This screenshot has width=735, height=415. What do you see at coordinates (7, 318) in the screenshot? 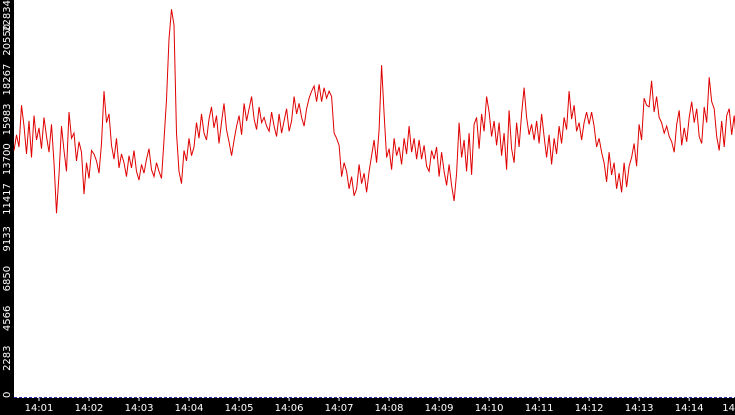
I see `y-tick-label: 4566` at bounding box center [7, 318].